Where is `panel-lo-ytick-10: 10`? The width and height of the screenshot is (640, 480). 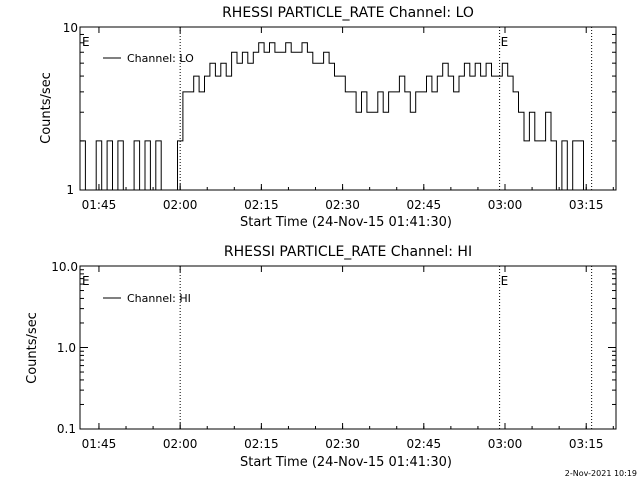
panel-lo-ytick-10: 10 is located at coordinates (70, 28).